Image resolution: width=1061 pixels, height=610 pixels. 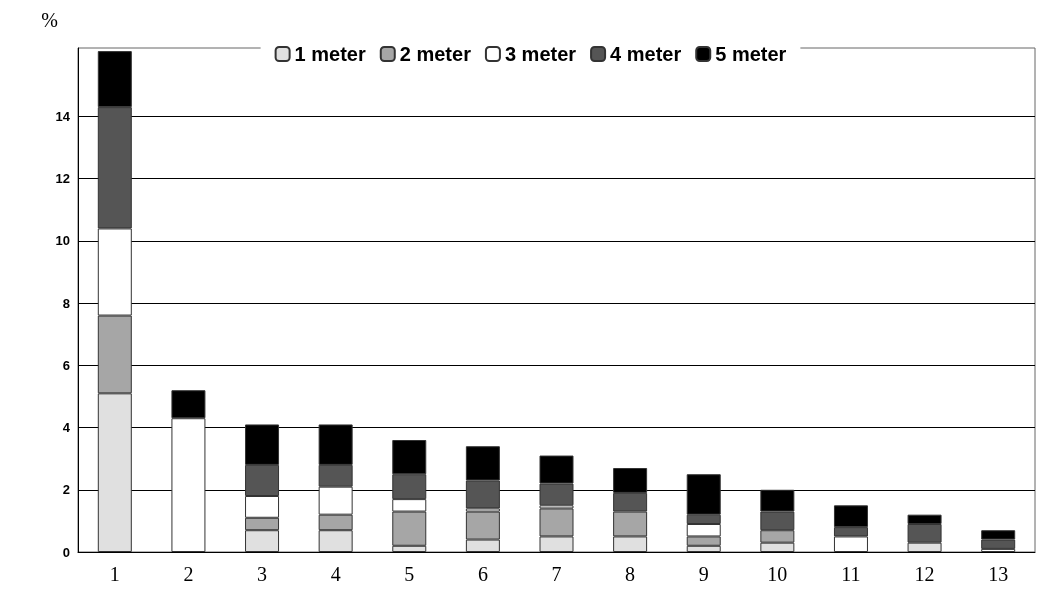 What do you see at coordinates (62, 241) in the screenshot?
I see `y-tick-label: 10` at bounding box center [62, 241].